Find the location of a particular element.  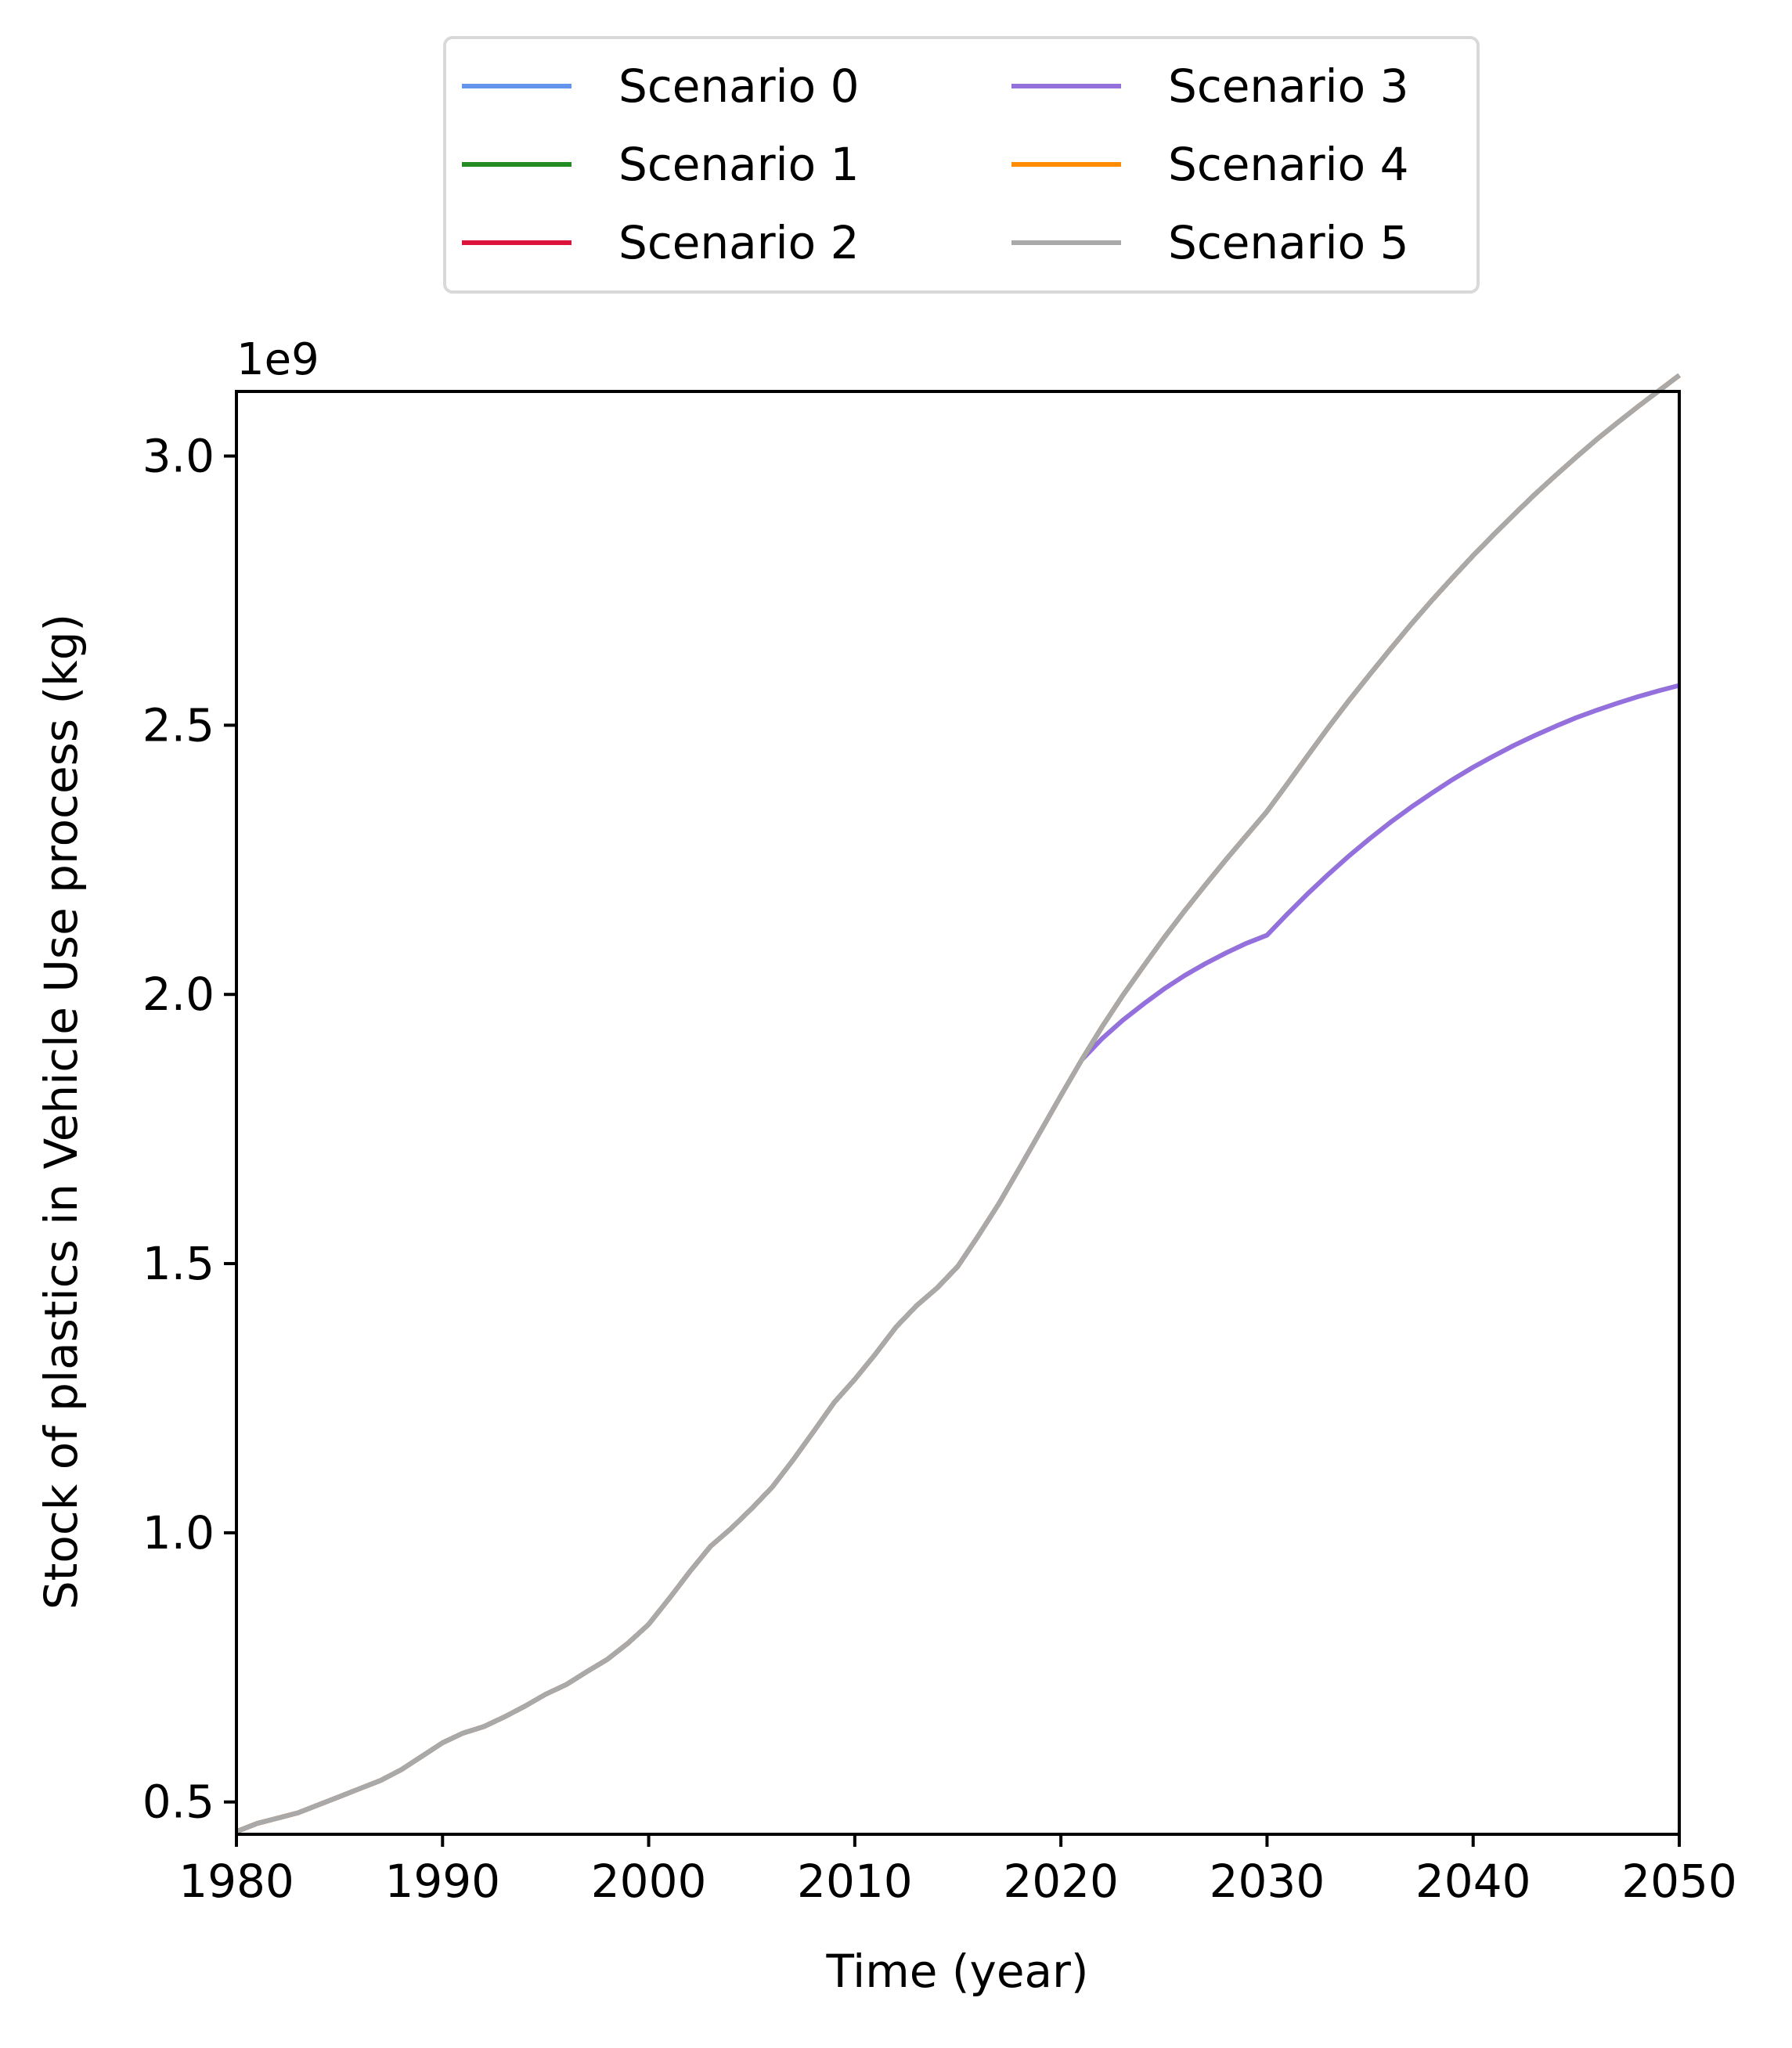

x-tick-label: 2000 is located at coordinates (649, 1881).